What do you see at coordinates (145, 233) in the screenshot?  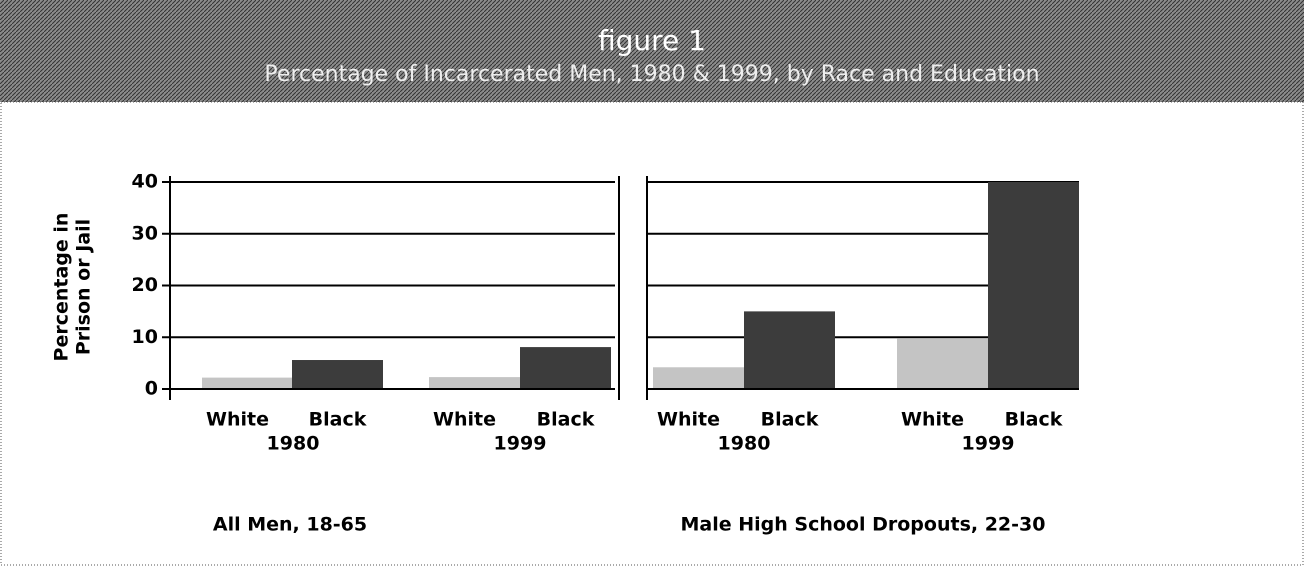 I see `y-tick-label: 30` at bounding box center [145, 233].